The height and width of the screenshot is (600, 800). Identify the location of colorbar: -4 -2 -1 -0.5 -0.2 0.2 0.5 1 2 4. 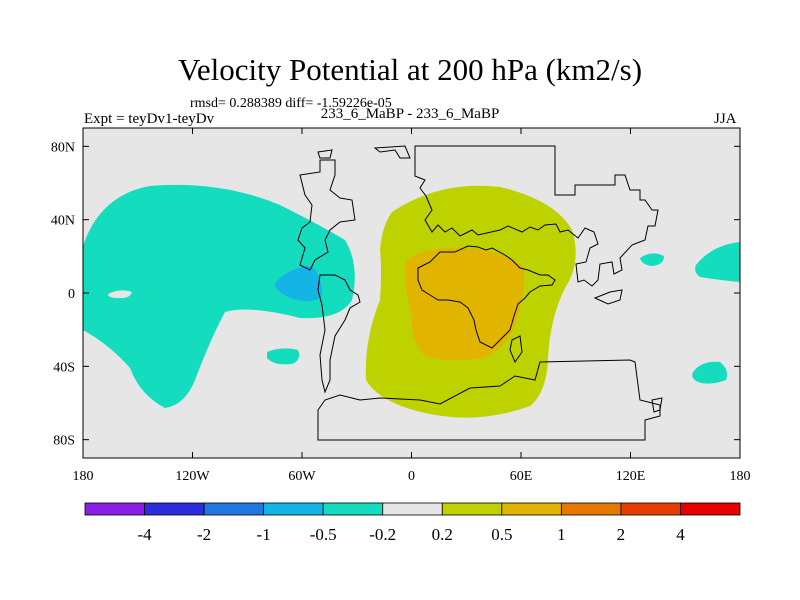
(412, 523).